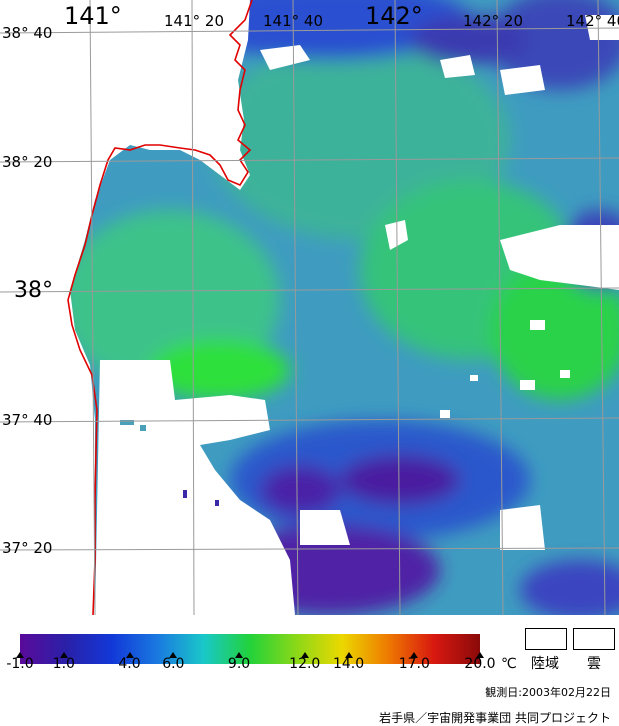 The height and width of the screenshot is (726, 619). Describe the element at coordinates (548, 692) in the screenshot. I see `observation-date: 観測日:2003年02月22日` at that location.